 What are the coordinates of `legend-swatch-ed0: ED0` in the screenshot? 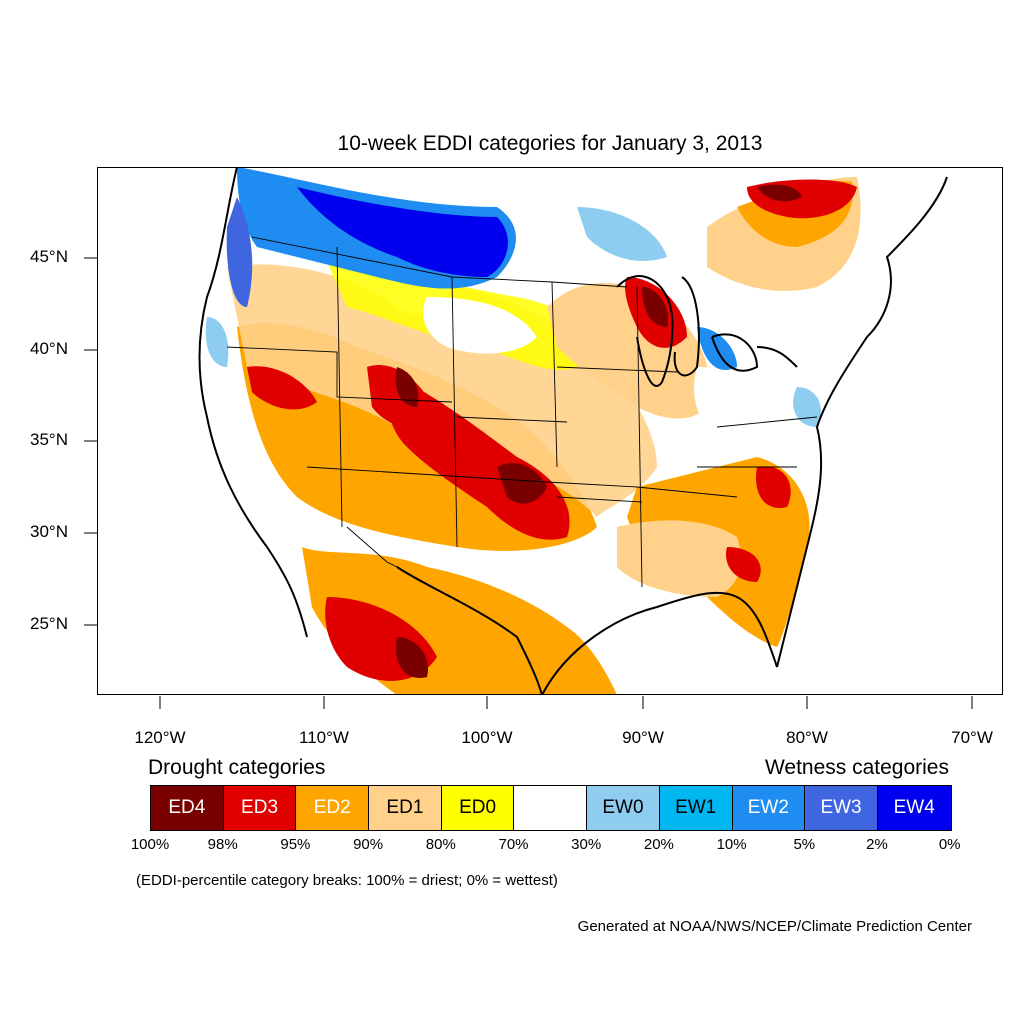 It's located at (478, 808).